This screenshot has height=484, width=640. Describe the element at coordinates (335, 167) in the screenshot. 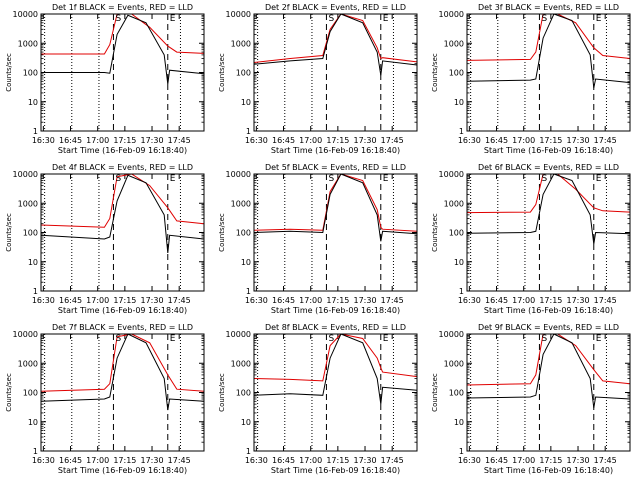

I see `panel-title: Det 5f BLACK = Events, RED = LLD` at that location.